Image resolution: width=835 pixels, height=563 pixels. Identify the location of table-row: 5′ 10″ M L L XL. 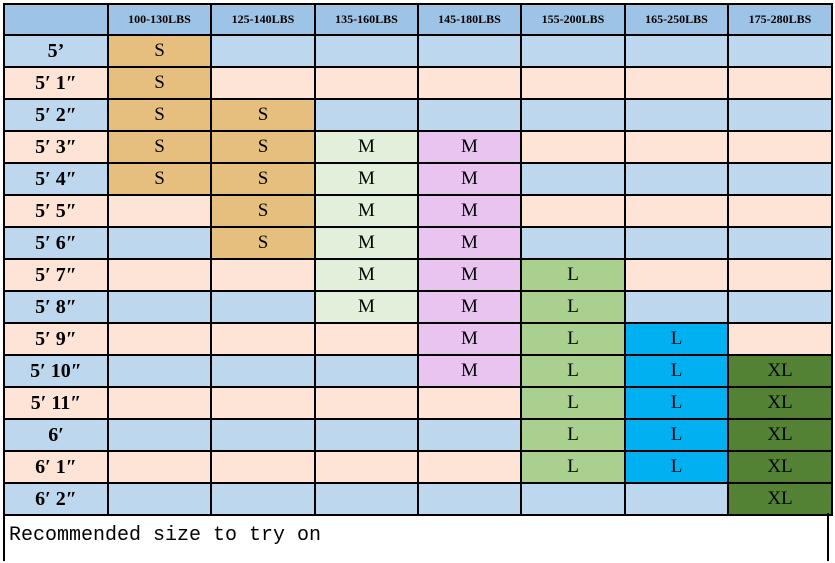
(418, 371).